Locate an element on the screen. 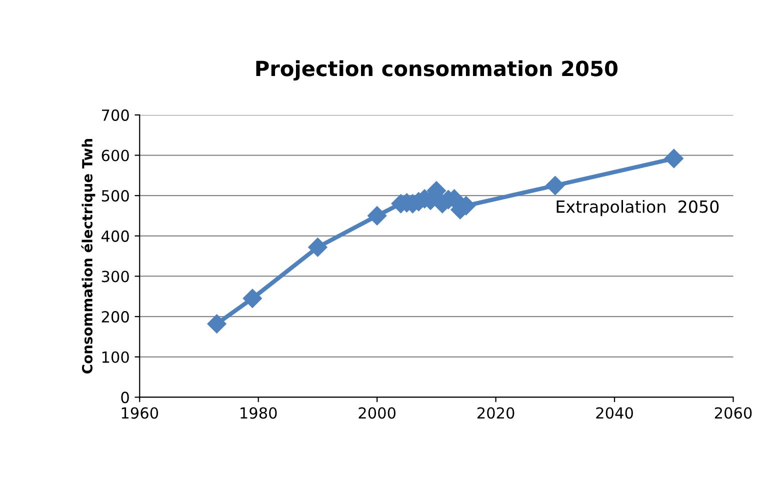 Image resolution: width=763 pixels, height=485 pixels. y-tick-label: 0 is located at coordinates (125, 398).